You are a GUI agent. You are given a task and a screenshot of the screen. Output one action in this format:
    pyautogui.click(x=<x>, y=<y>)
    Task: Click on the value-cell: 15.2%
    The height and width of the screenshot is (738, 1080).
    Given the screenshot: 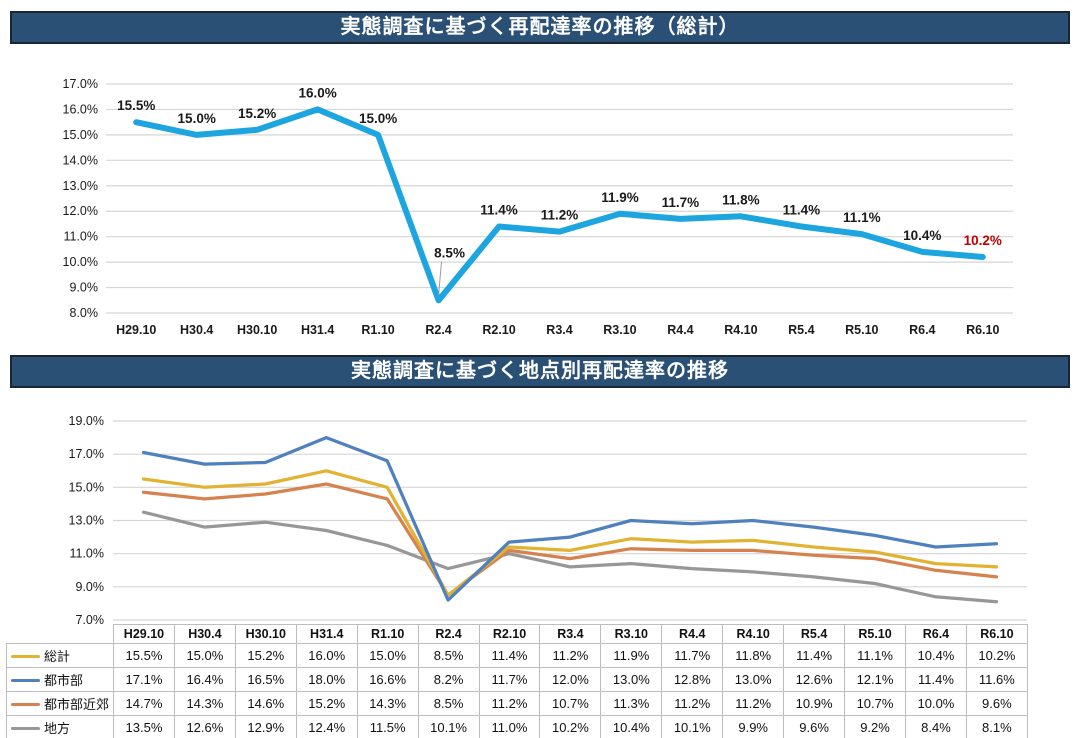 What is the action you would take?
    pyautogui.click(x=326, y=703)
    